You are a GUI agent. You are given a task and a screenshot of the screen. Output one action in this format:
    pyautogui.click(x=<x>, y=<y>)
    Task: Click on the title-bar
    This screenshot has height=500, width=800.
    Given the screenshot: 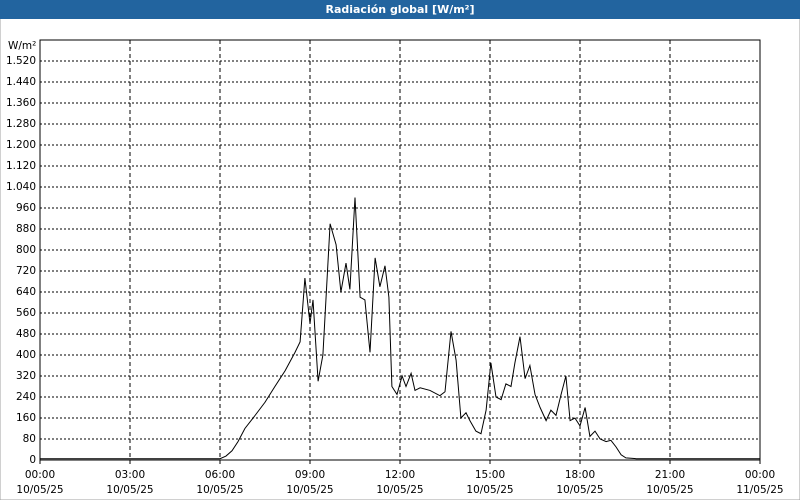 What is the action you would take?
    pyautogui.click(x=400, y=9)
    